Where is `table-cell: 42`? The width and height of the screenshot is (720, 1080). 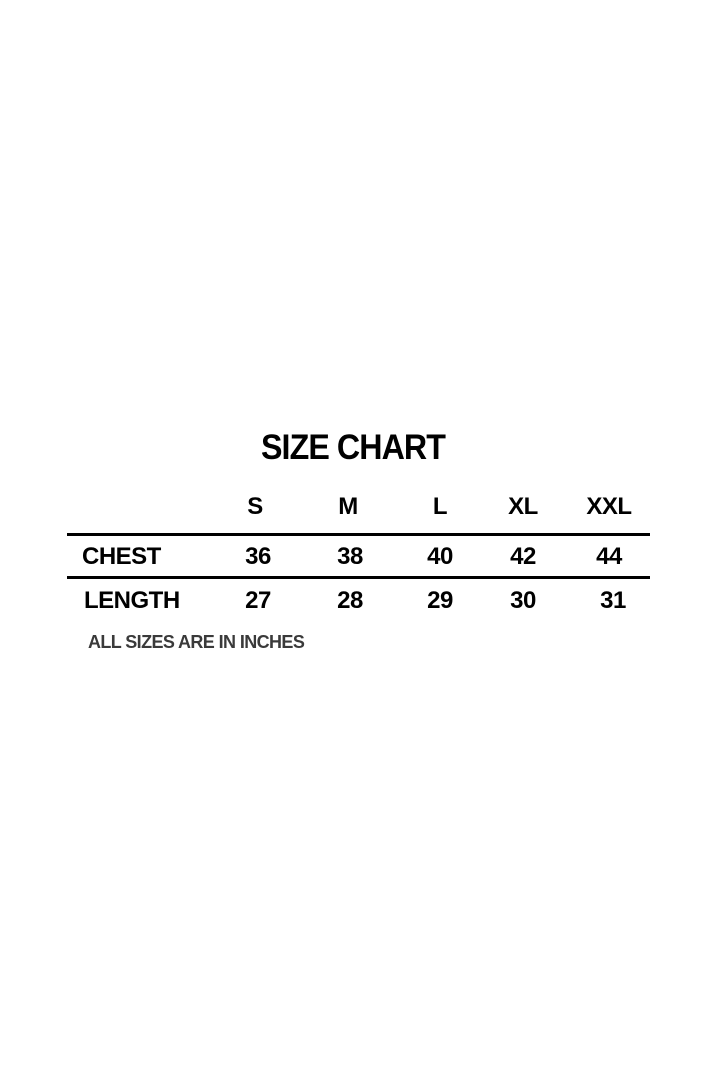
table-cell: 42 is located at coordinates (523, 556).